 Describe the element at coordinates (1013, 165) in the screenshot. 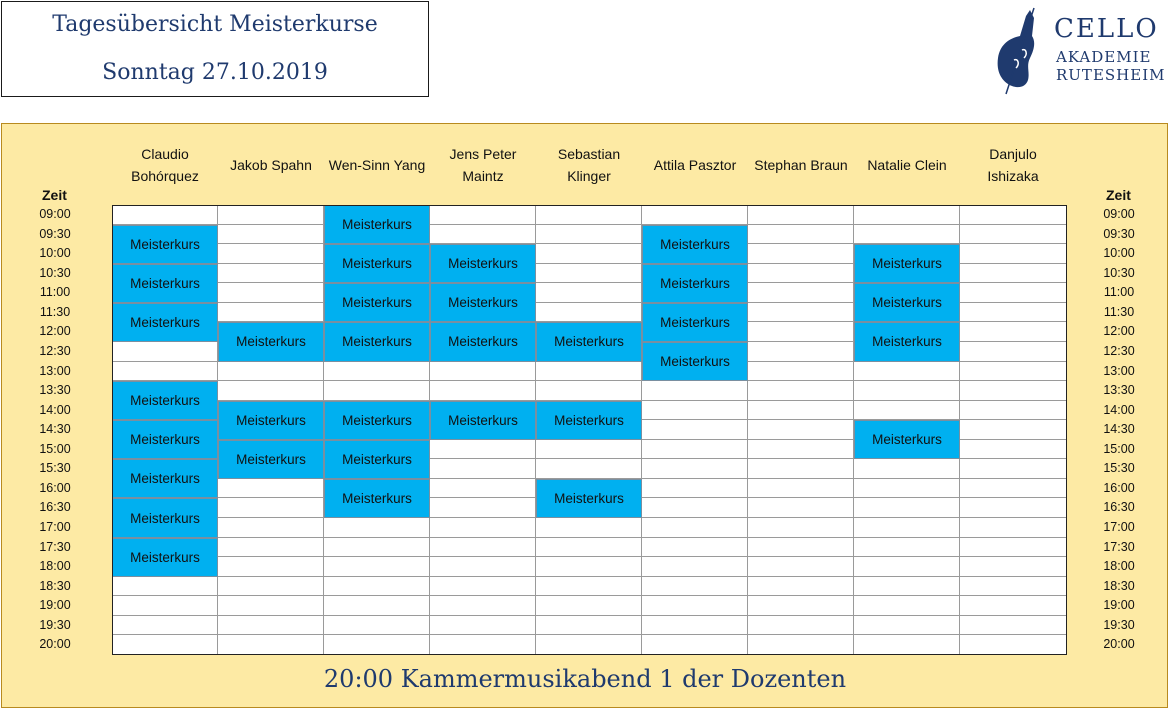

I see `column-header-teacher: Danjulo Ishizaka` at that location.